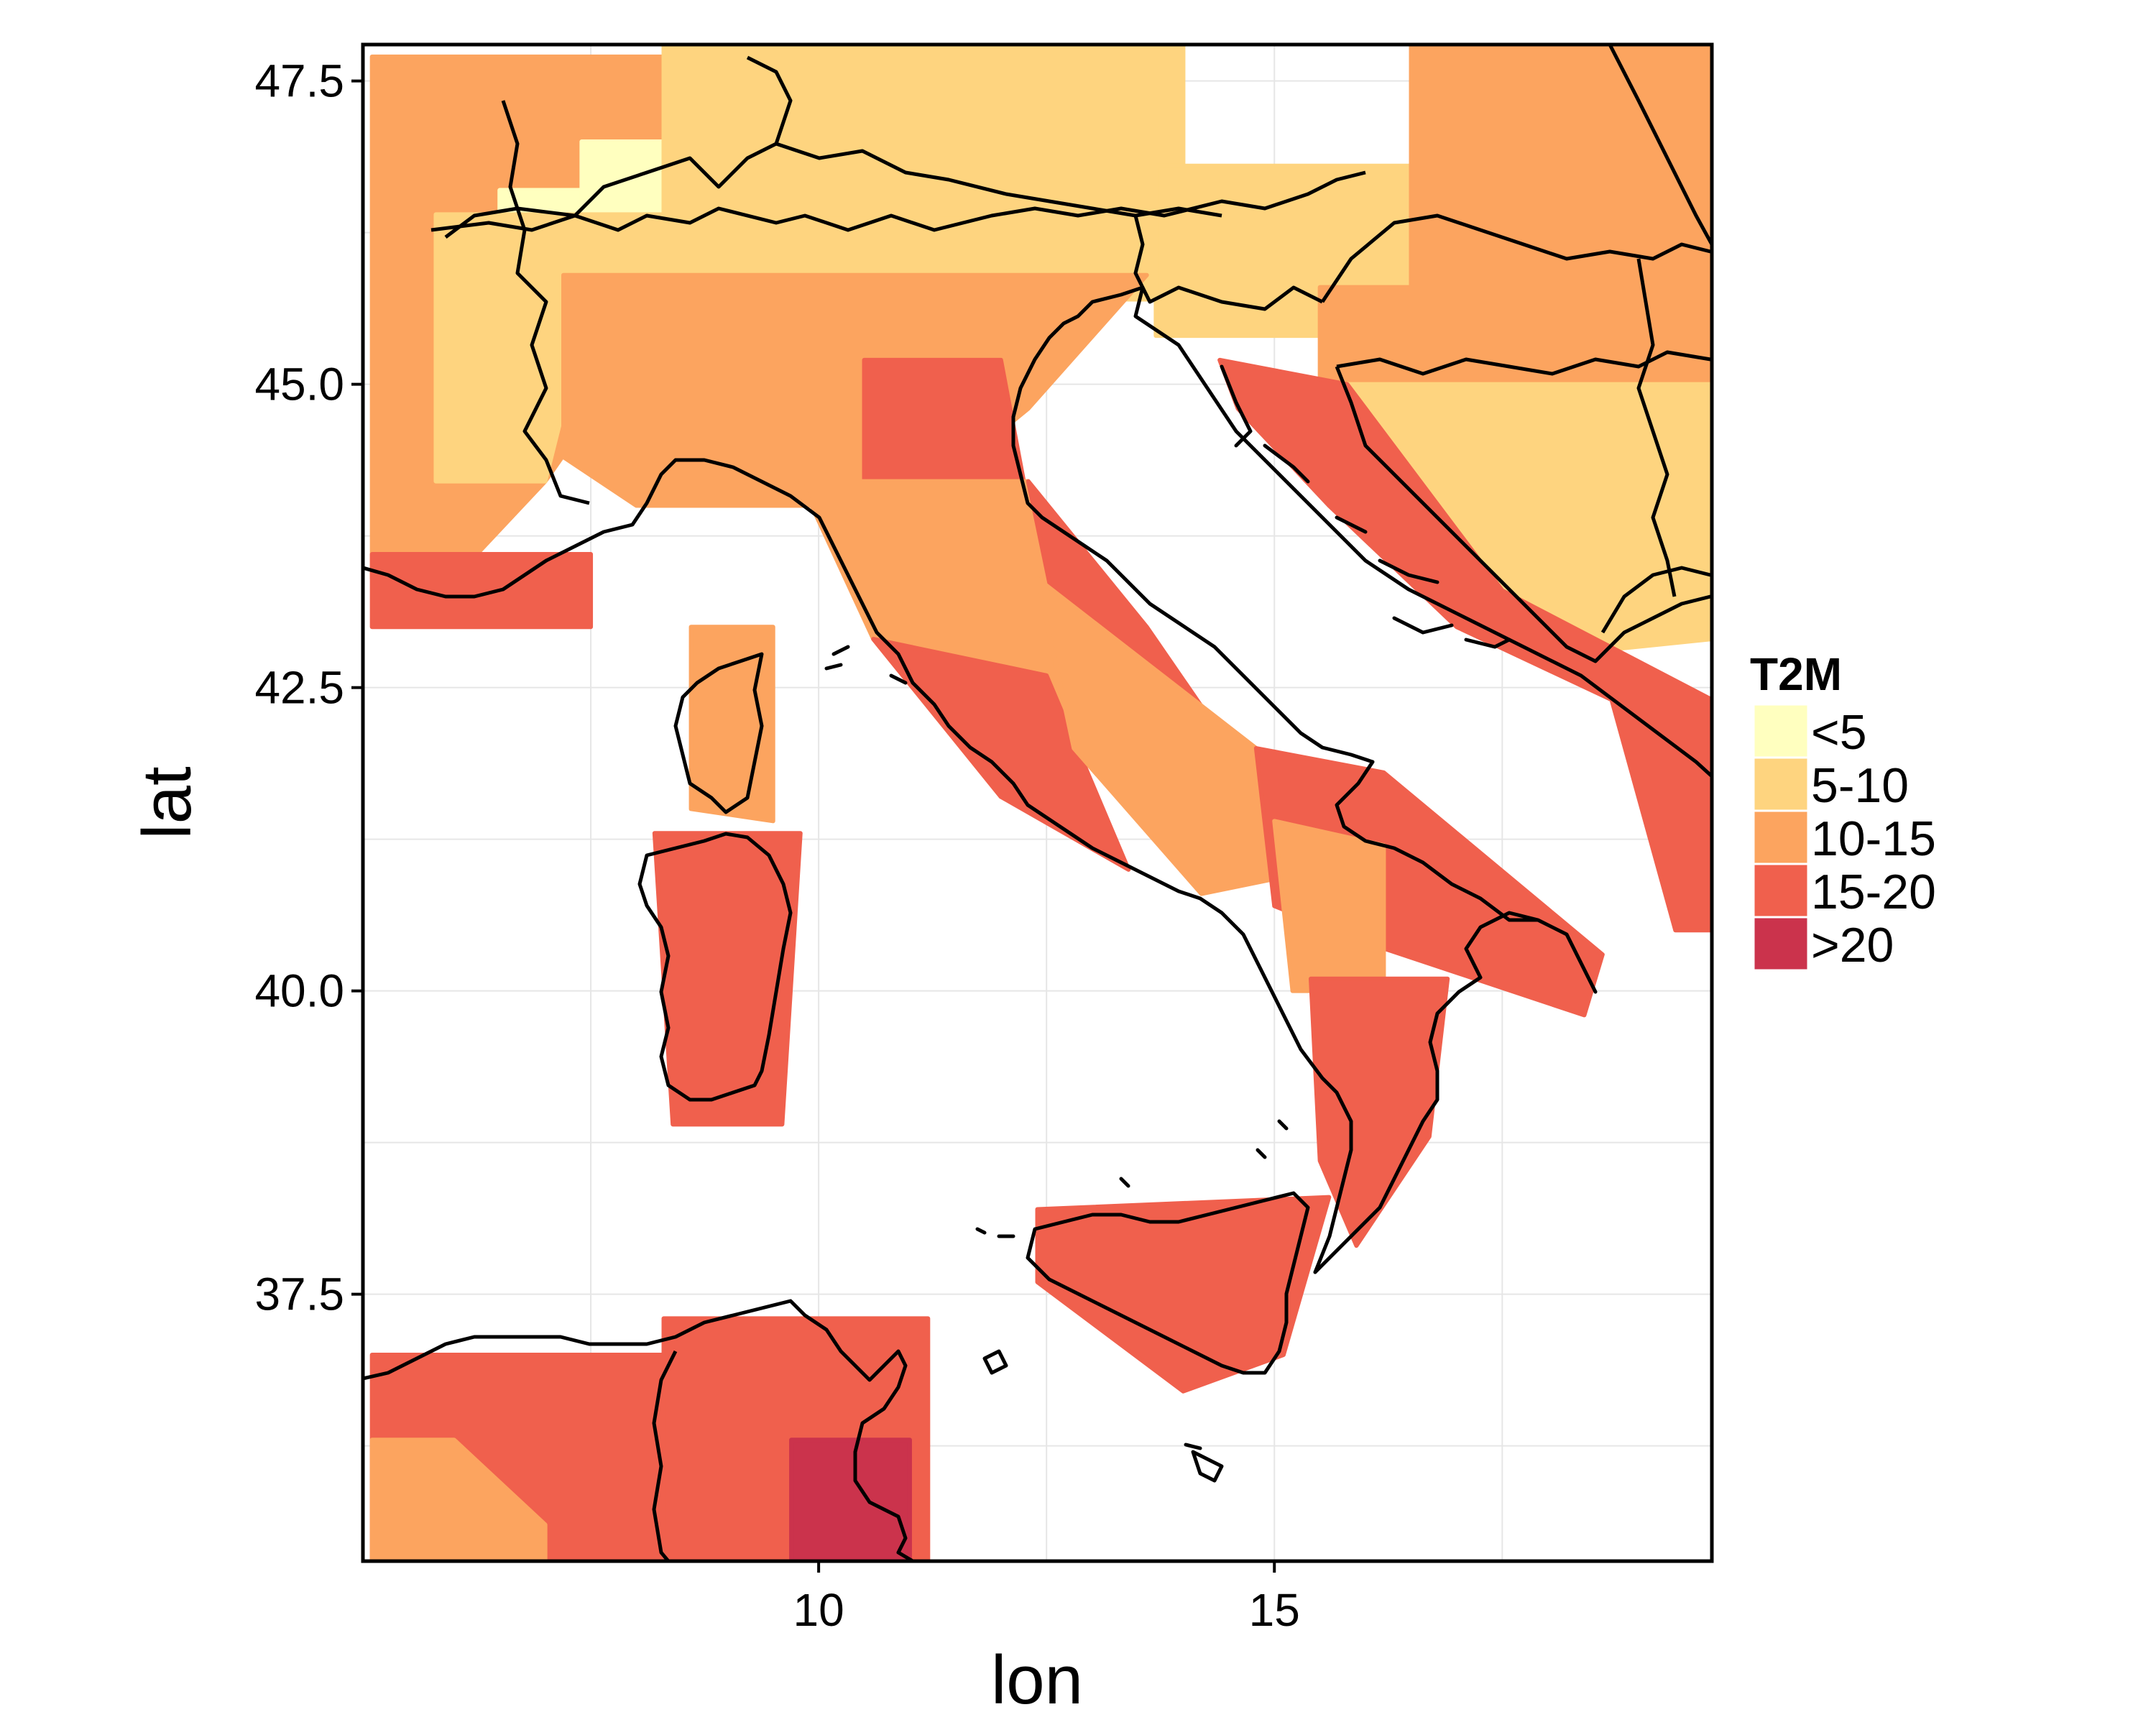 The image size is (2156, 1725). I want to click on switzerland-border, so click(618, 147).